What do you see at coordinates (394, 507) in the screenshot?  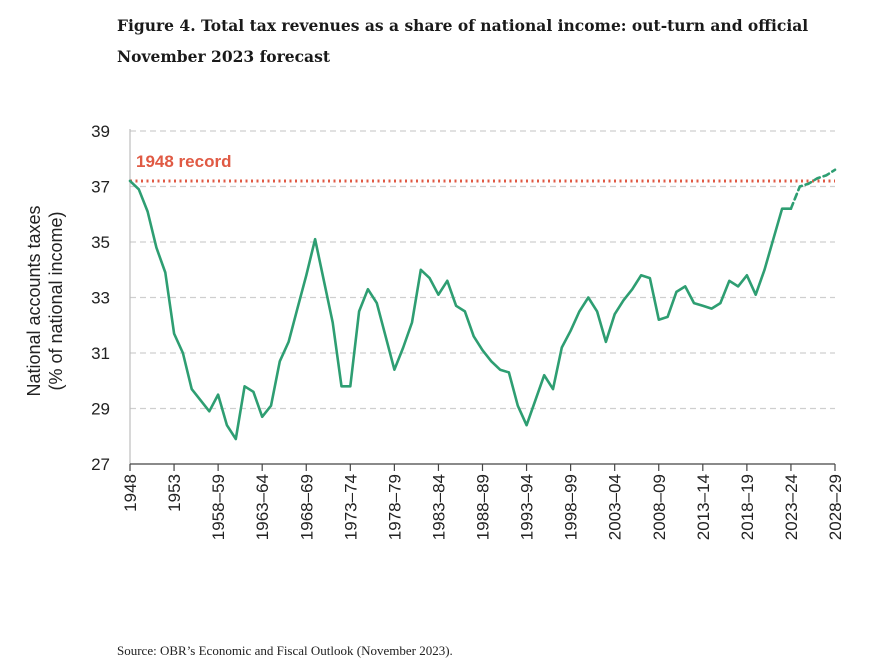 I see `x-tick-label: 1978–79` at bounding box center [394, 507].